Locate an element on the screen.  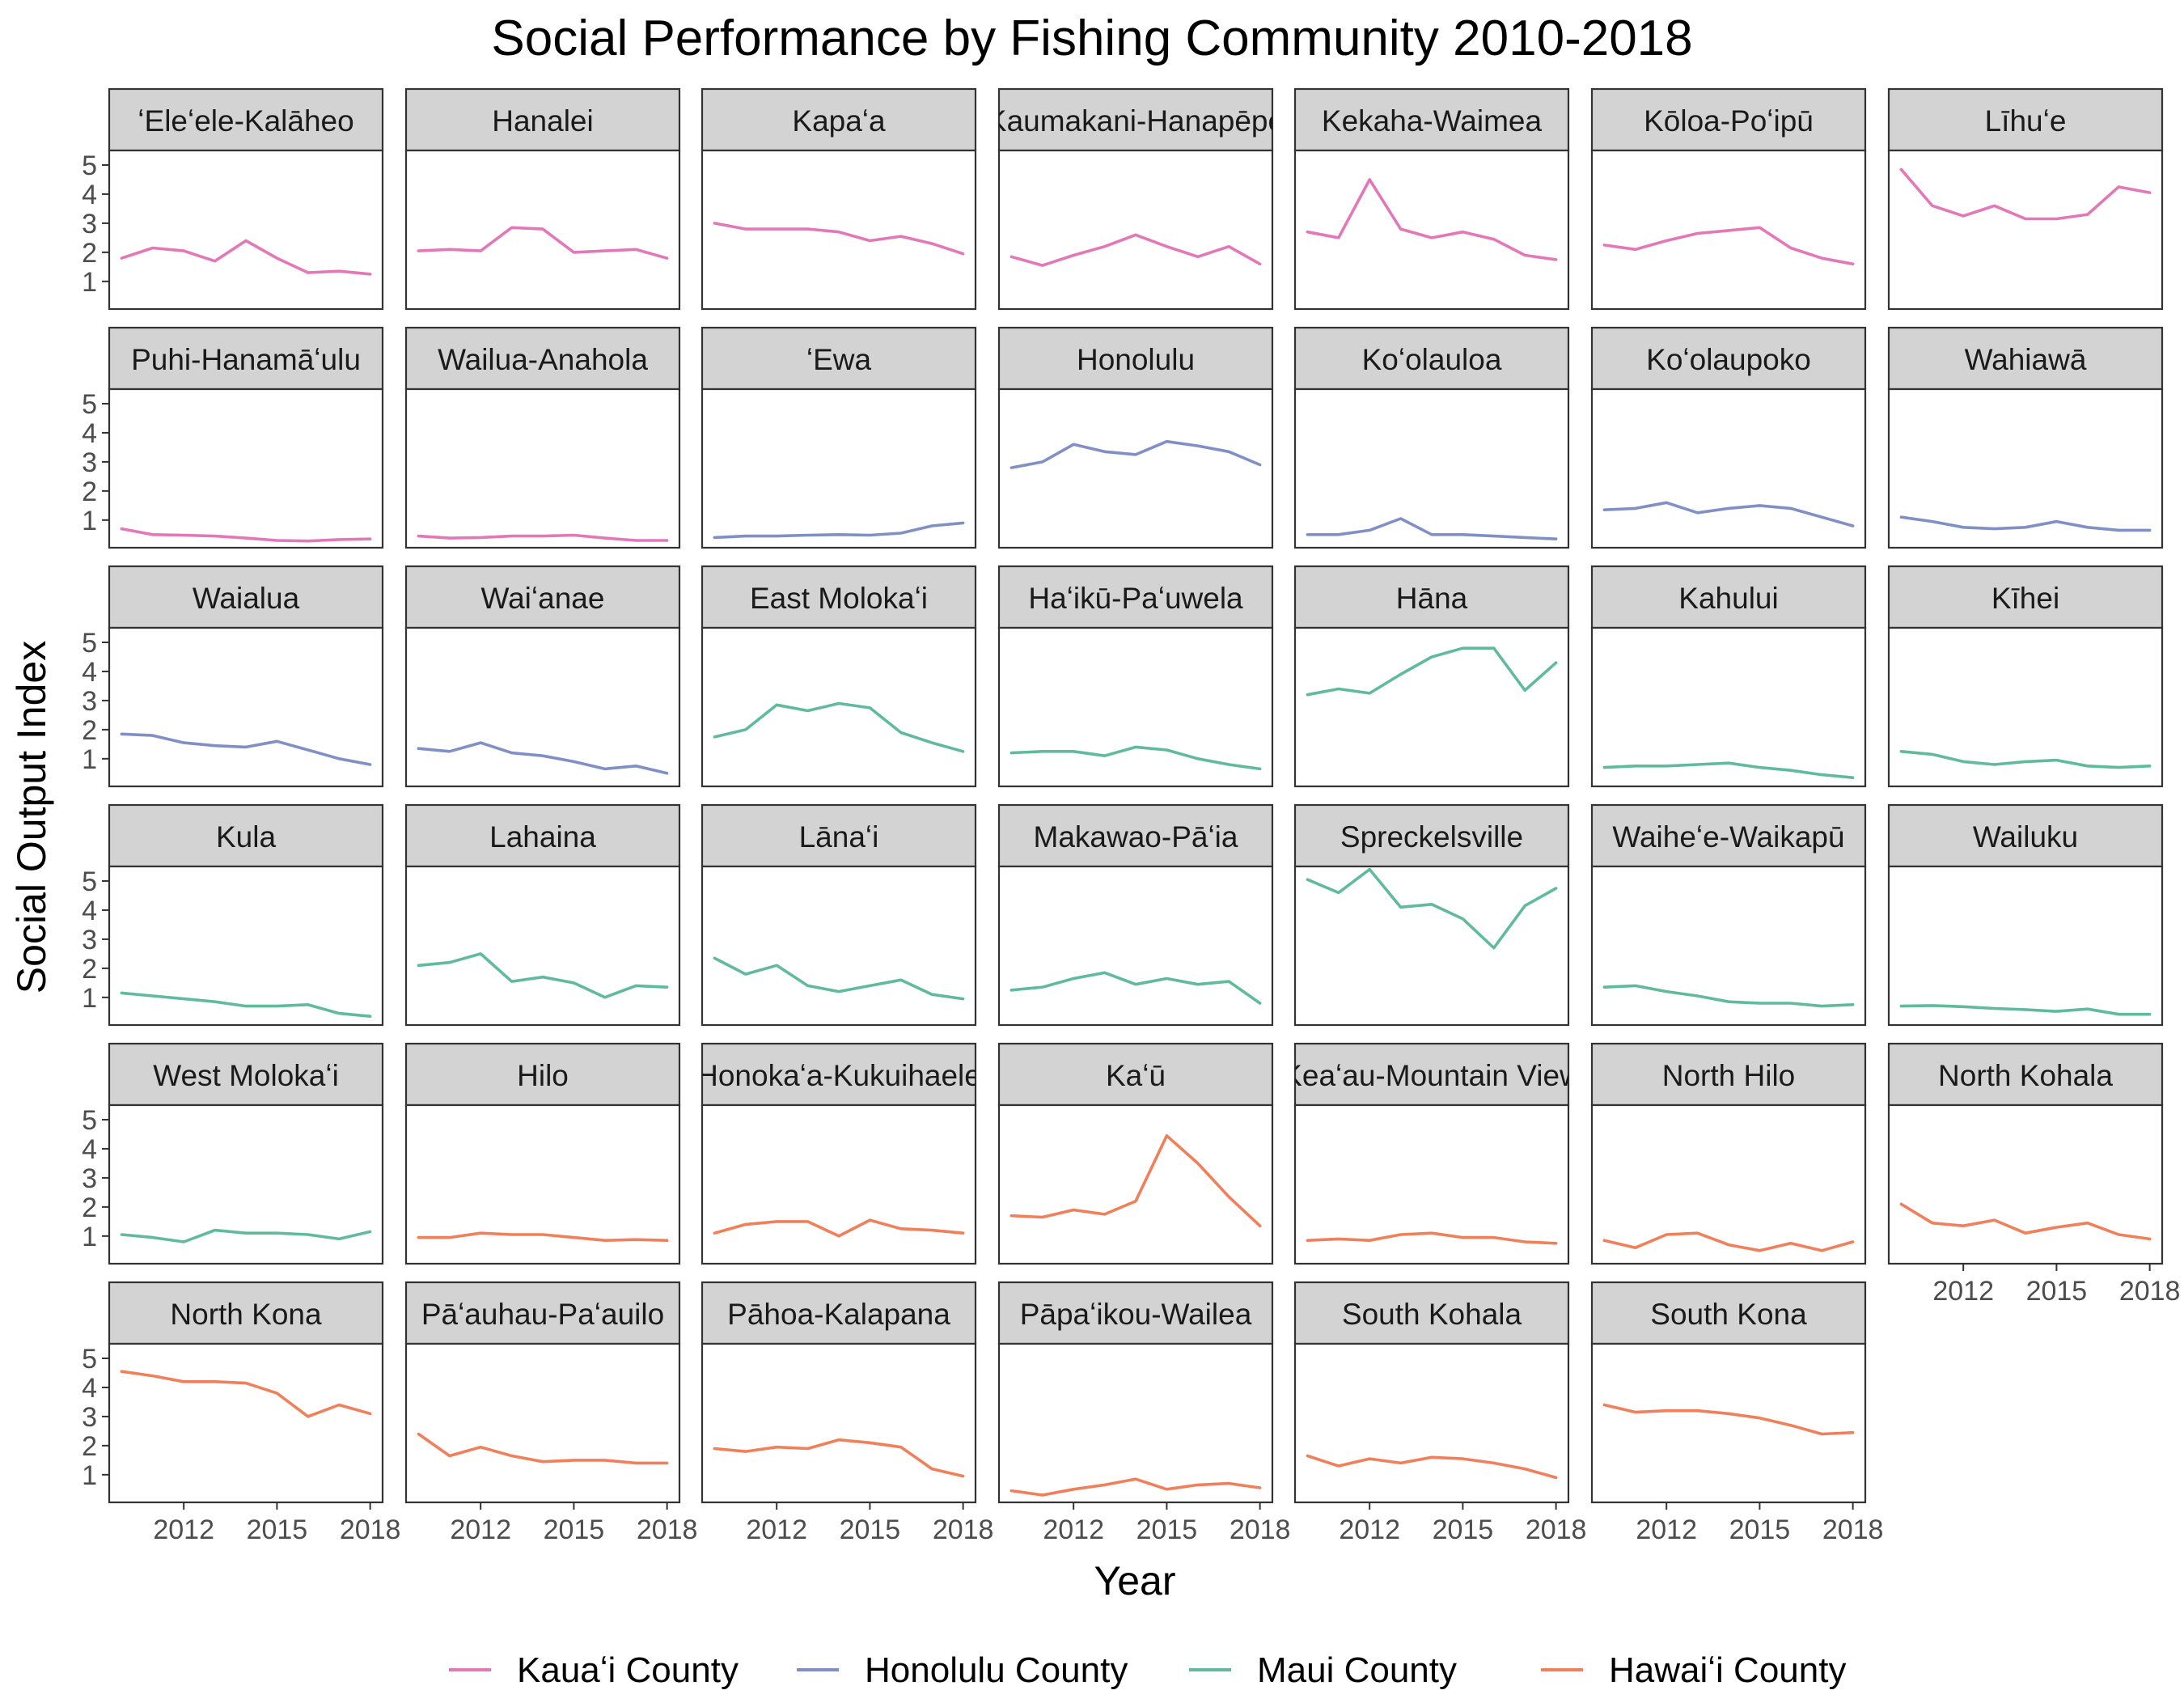
x-tick-label: 2012 is located at coordinates (480, 1529).